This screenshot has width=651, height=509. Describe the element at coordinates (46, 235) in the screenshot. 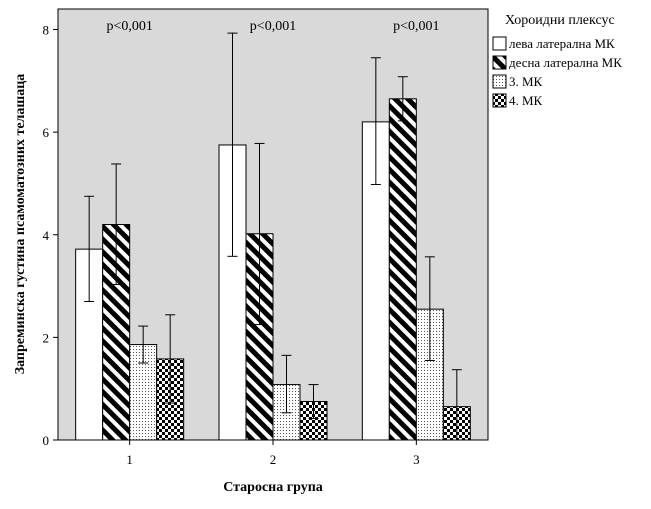

I see `y-tick-label-4: 4` at that location.